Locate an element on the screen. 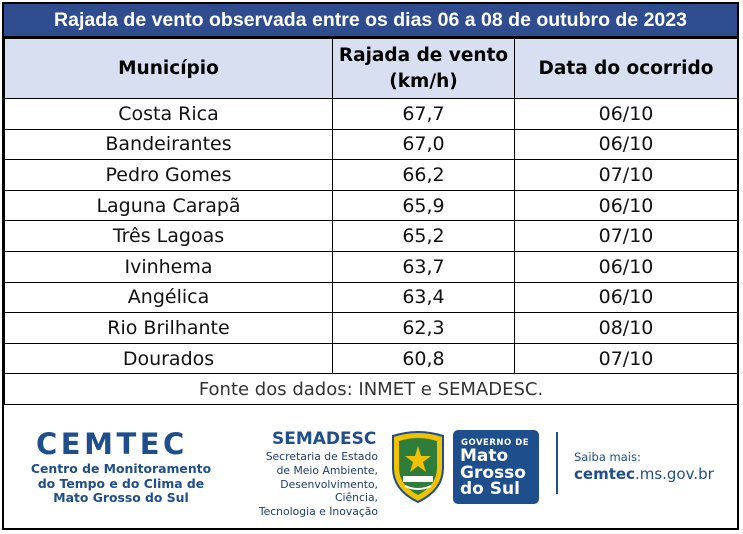 This screenshot has height=534, width=743. governo-top: GOVERNO DE is located at coordinates (495, 443).